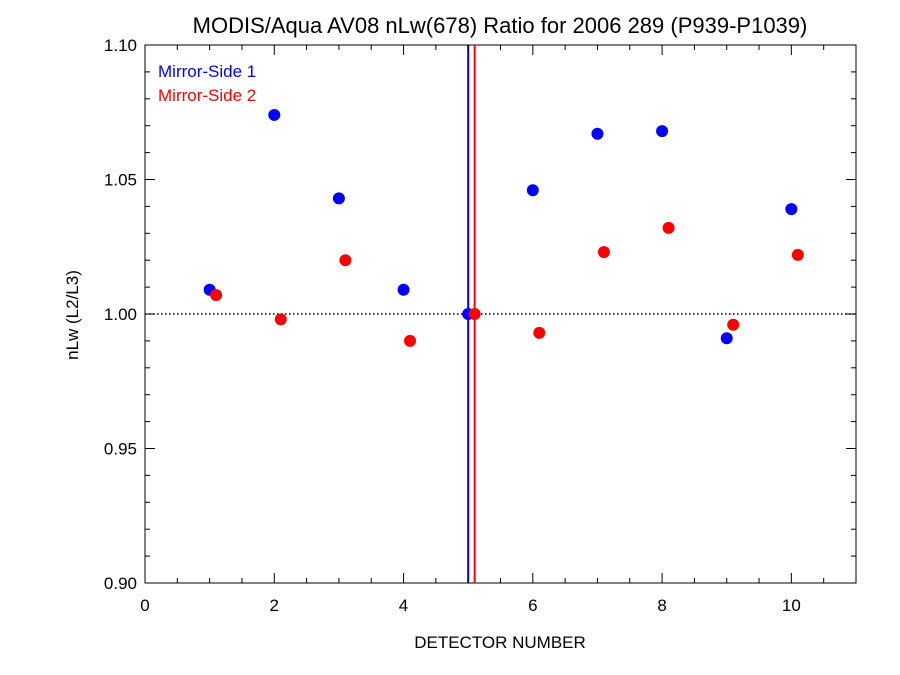  Describe the element at coordinates (207, 95) in the screenshot. I see `legend-entry-mirror-side-2: Mirror-Side 2` at that location.